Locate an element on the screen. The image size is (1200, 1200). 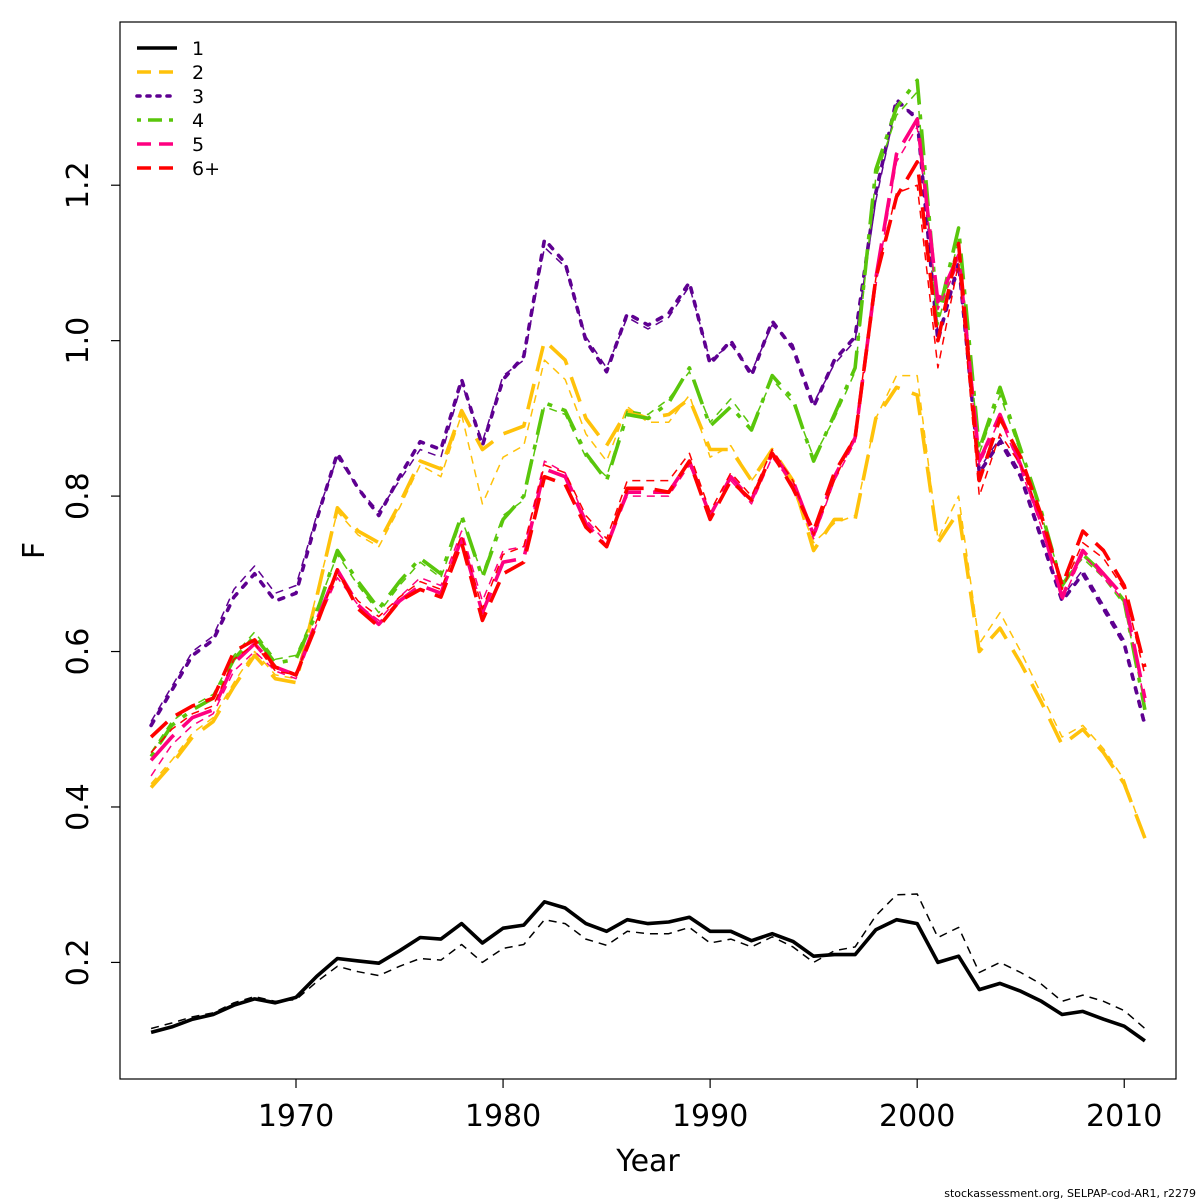
legend-label: 3 is located at coordinates (198, 97).